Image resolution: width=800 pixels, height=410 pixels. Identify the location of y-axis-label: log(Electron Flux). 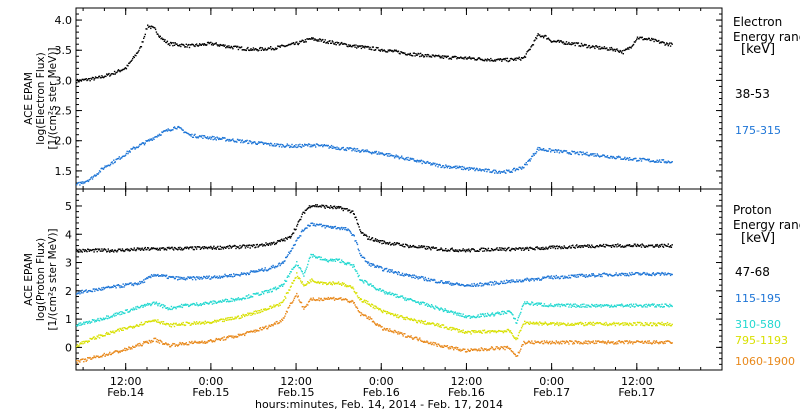
(41, 98).